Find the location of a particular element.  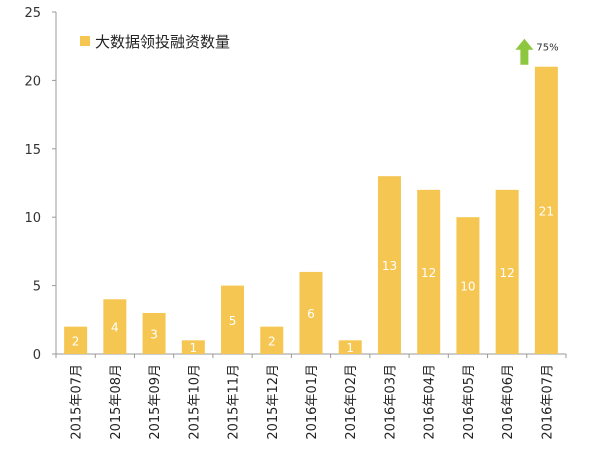

x-tick-label: 2015年11月 is located at coordinates (234, 402).